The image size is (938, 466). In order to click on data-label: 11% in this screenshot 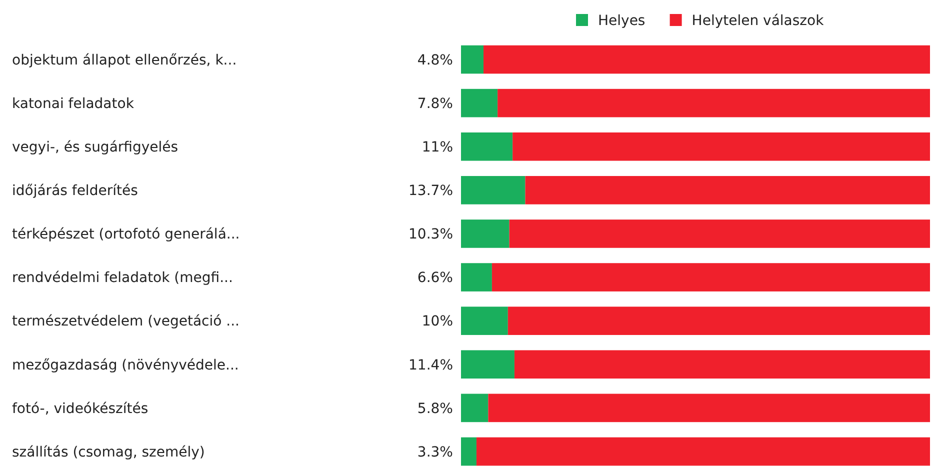, I will do `click(437, 148)`.